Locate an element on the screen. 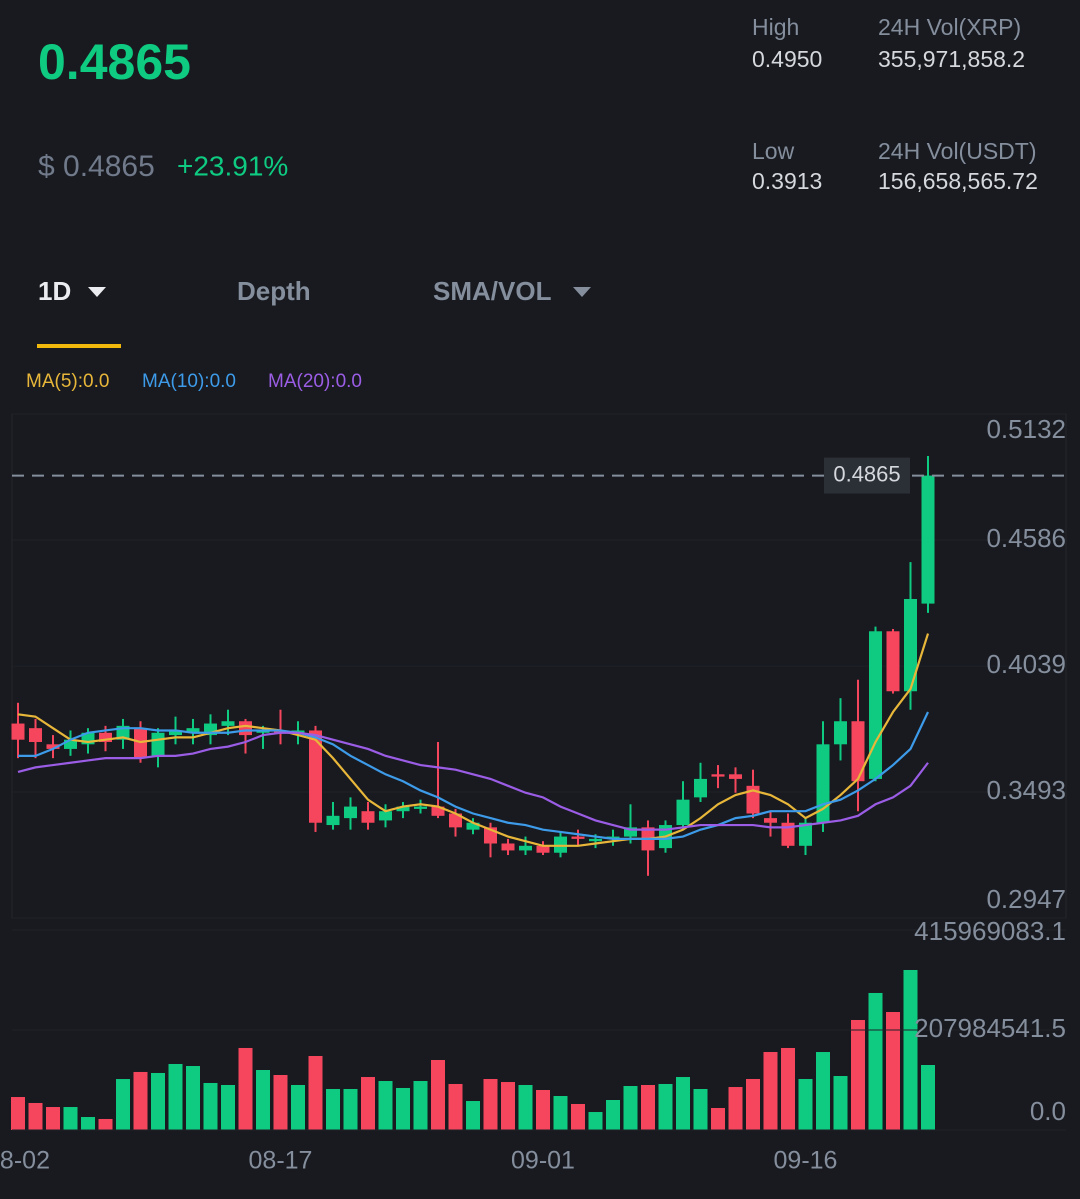 This screenshot has width=1080, height=1199. volume-tick-label: 0.0 is located at coordinates (1048, 1111).